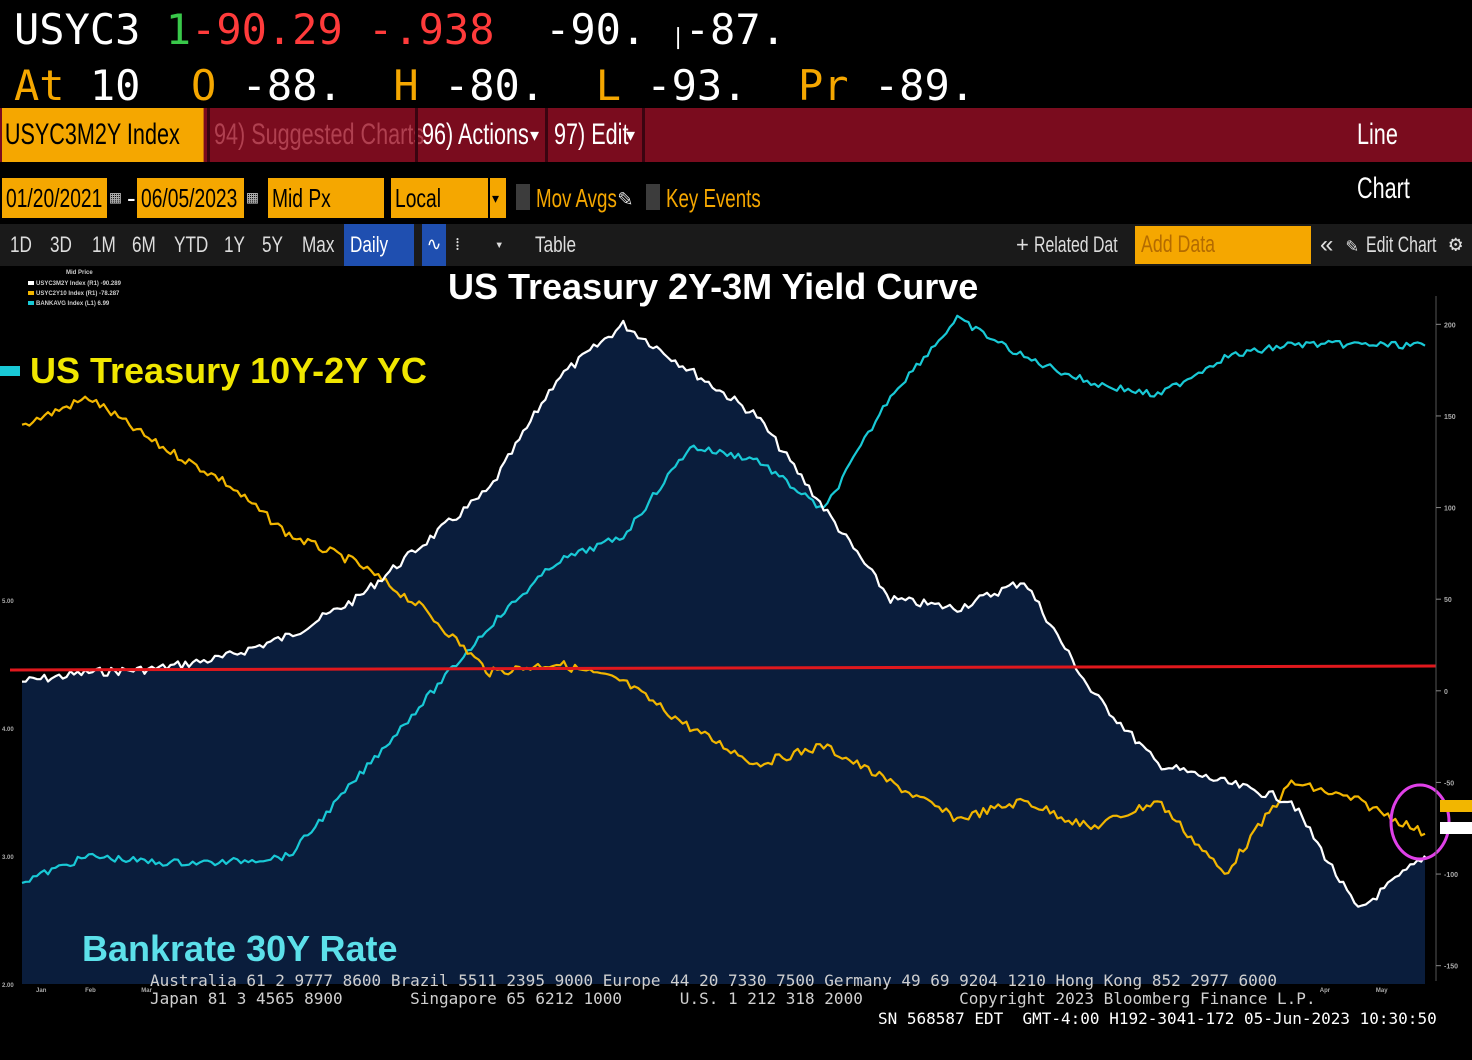 The height and width of the screenshot is (1060, 1472). Describe the element at coordinates (8, 858) in the screenshot. I see `left-axis-label: 3.00` at that location.